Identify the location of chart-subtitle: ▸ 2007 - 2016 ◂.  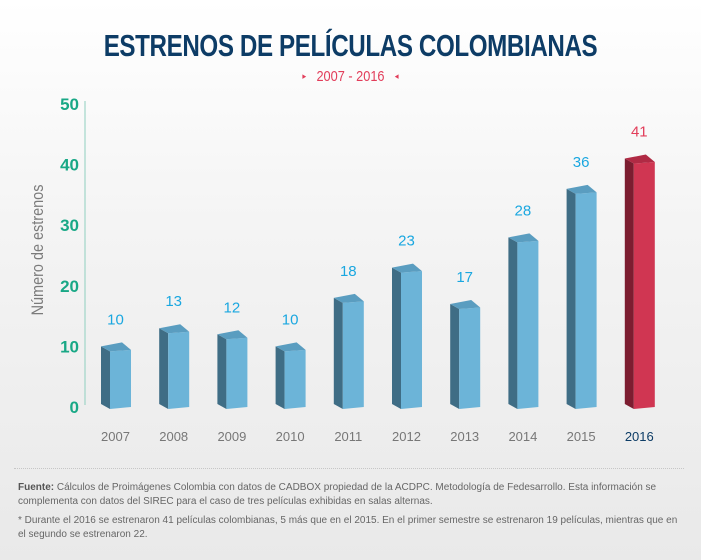
(351, 76).